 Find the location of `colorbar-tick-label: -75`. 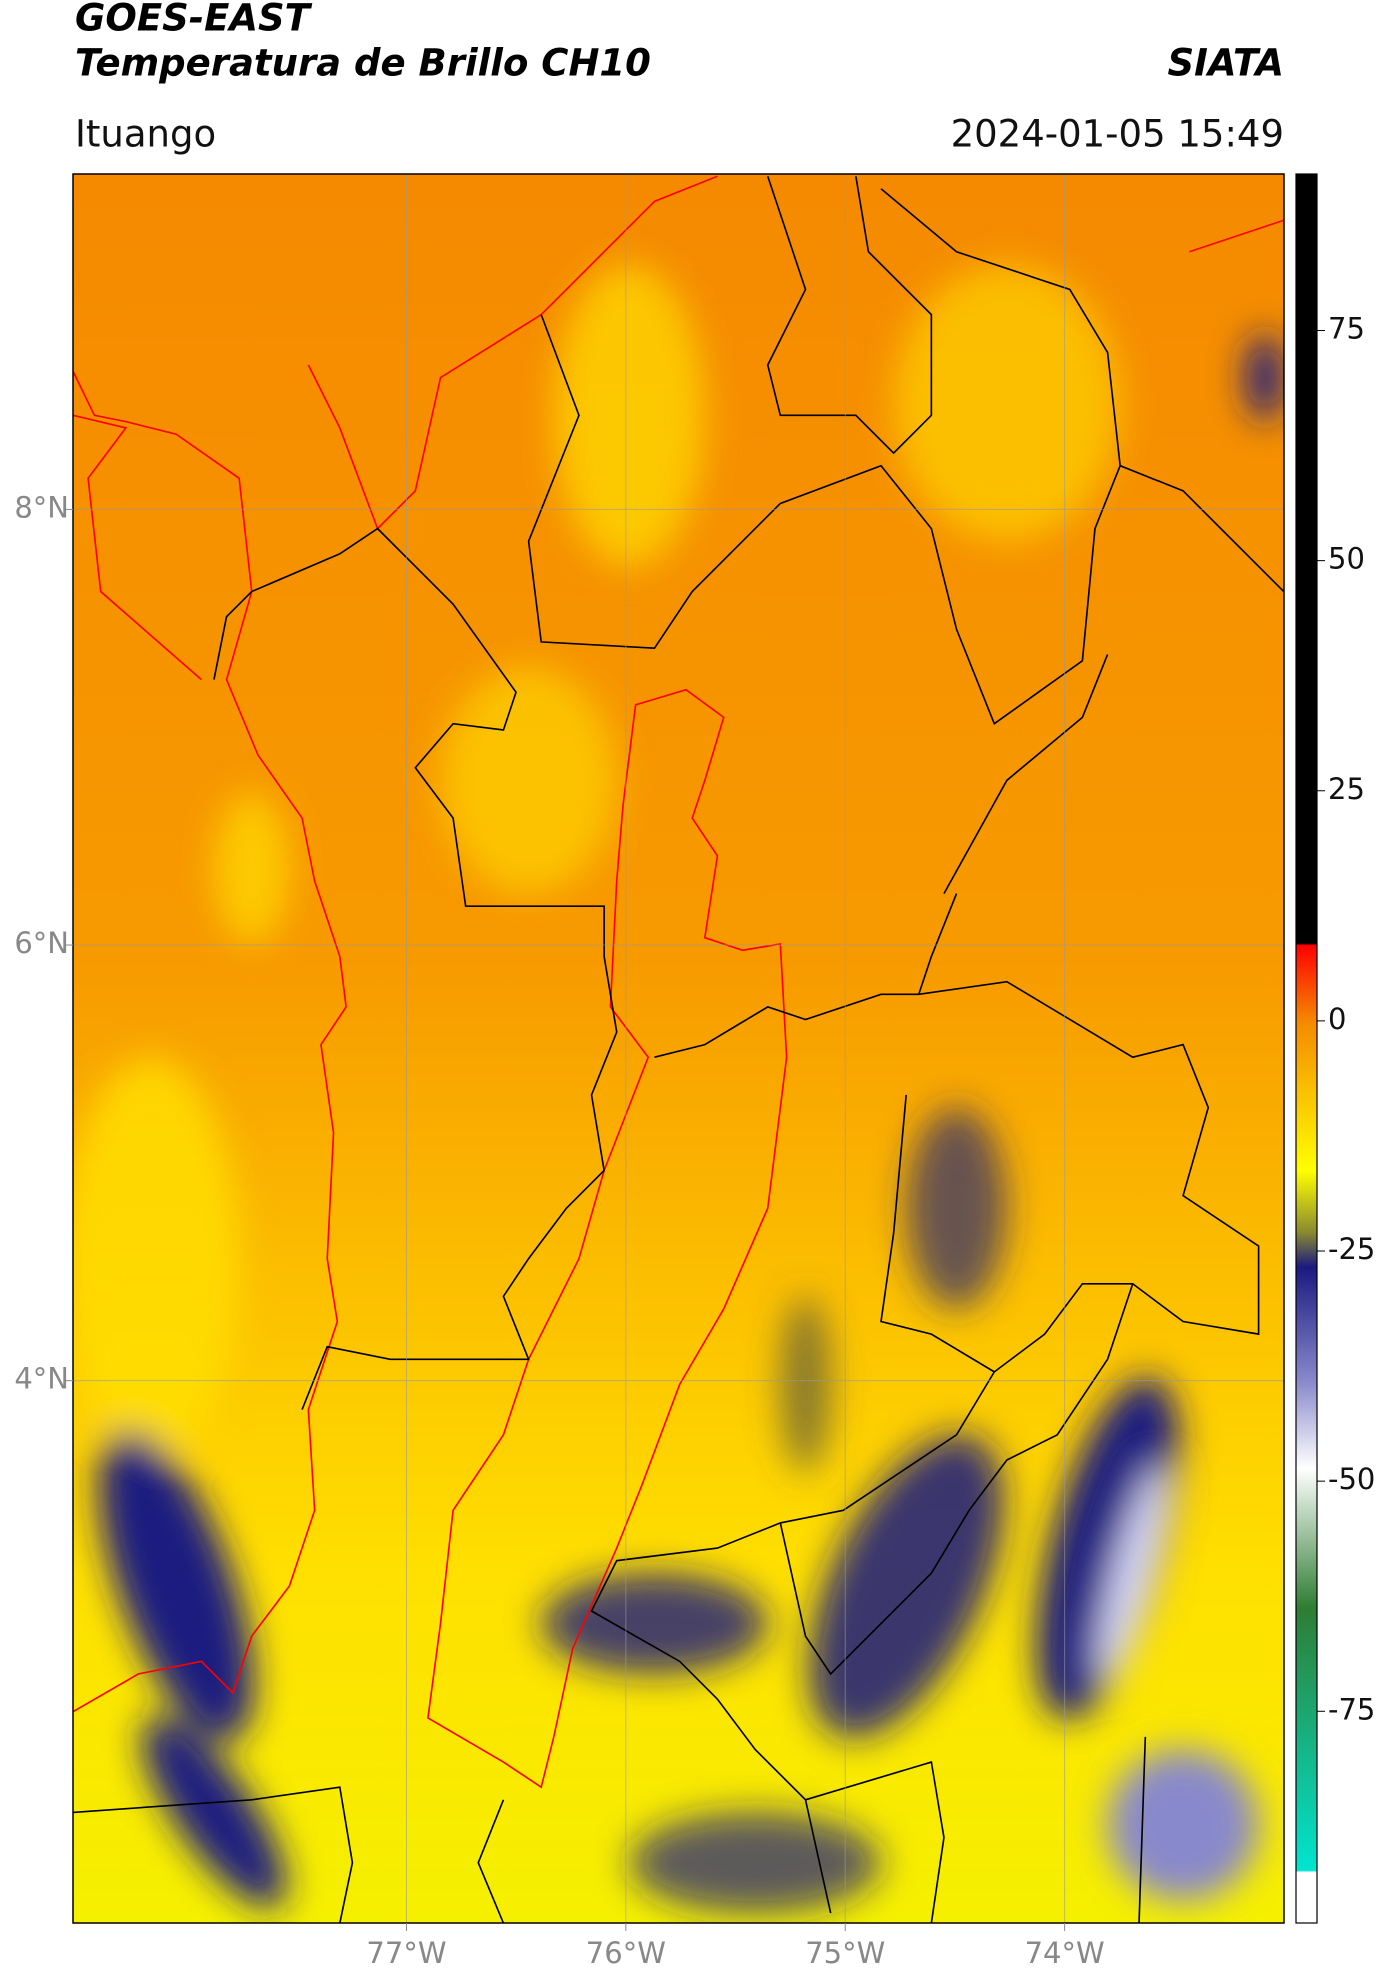

colorbar-tick-label: -75 is located at coordinates (1351, 1709).